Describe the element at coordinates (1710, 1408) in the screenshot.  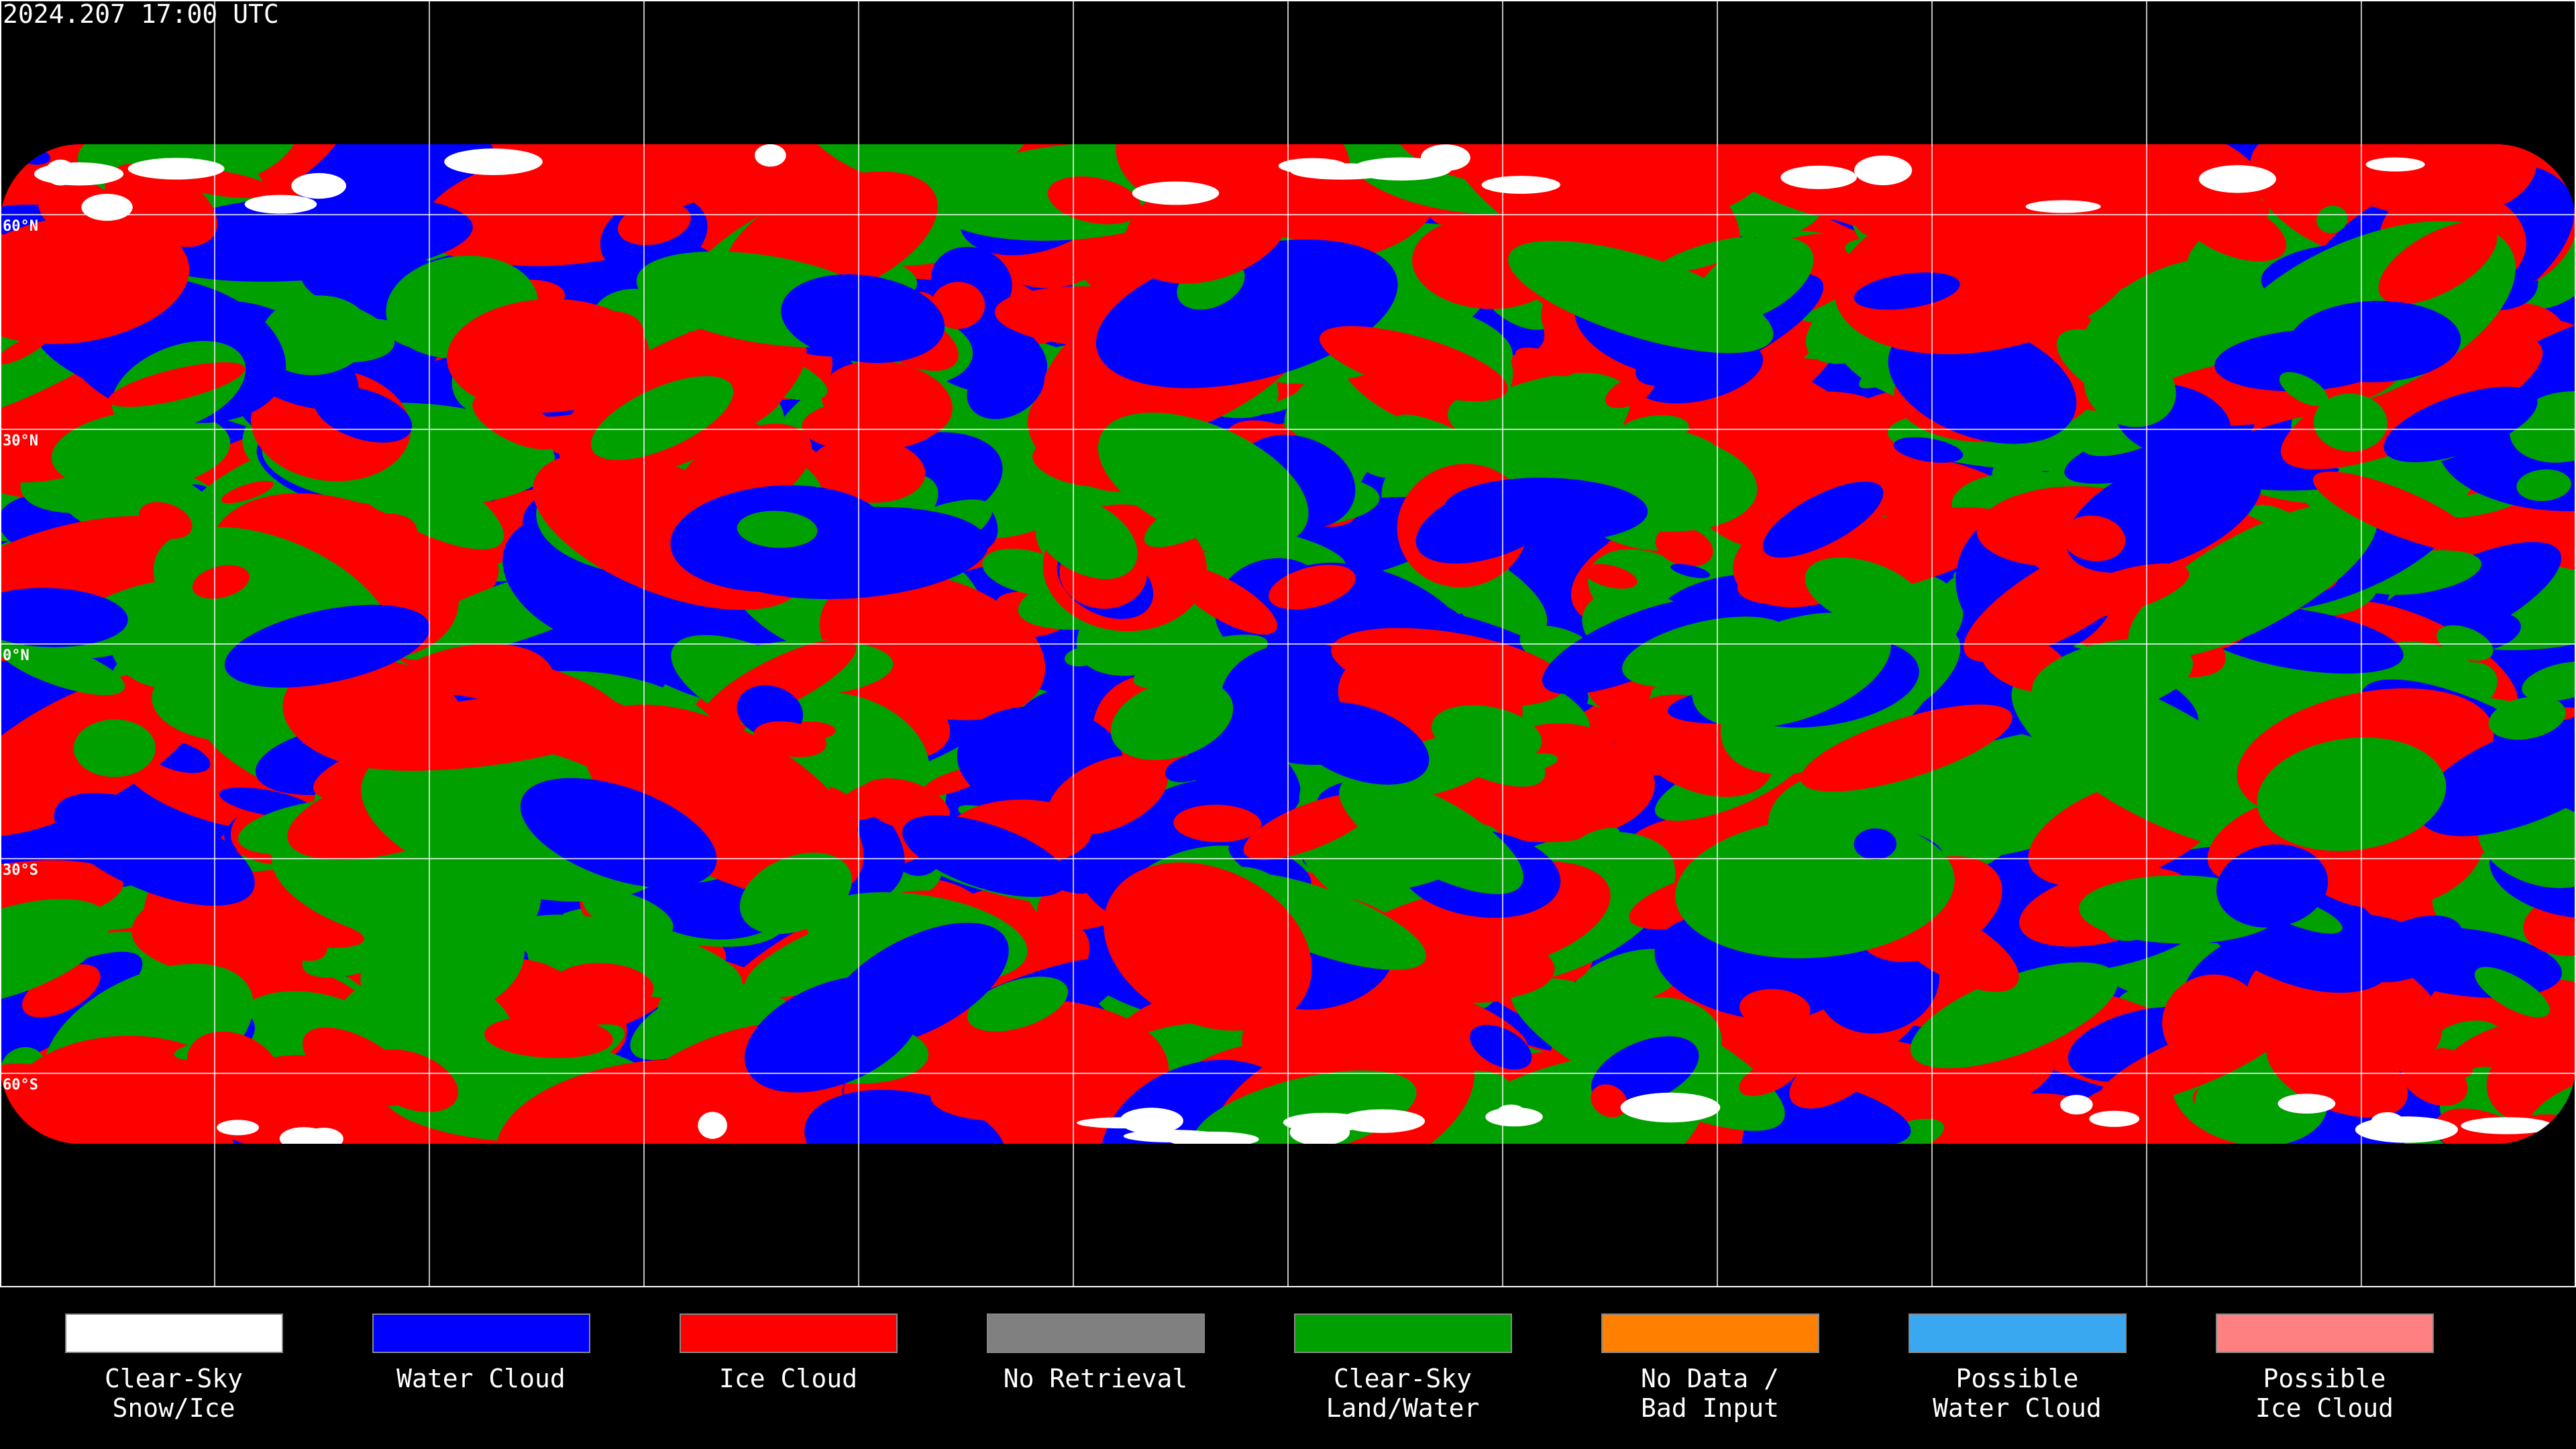
I see `legend-label: Bad Input` at that location.